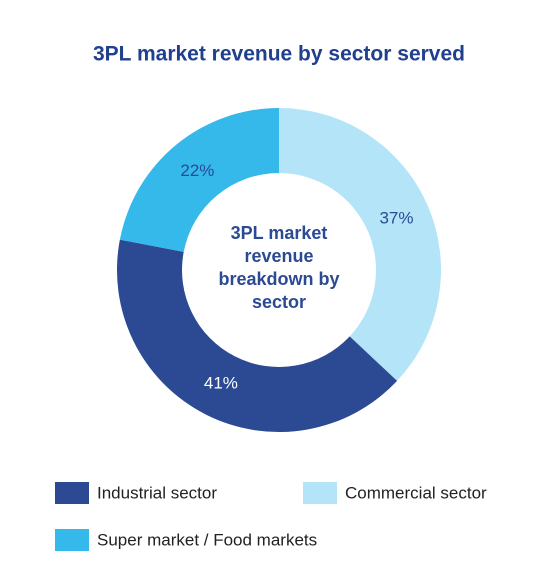 The image size is (553, 568). What do you see at coordinates (416, 492) in the screenshot?
I see `legend-label: Commercial sector` at bounding box center [416, 492].